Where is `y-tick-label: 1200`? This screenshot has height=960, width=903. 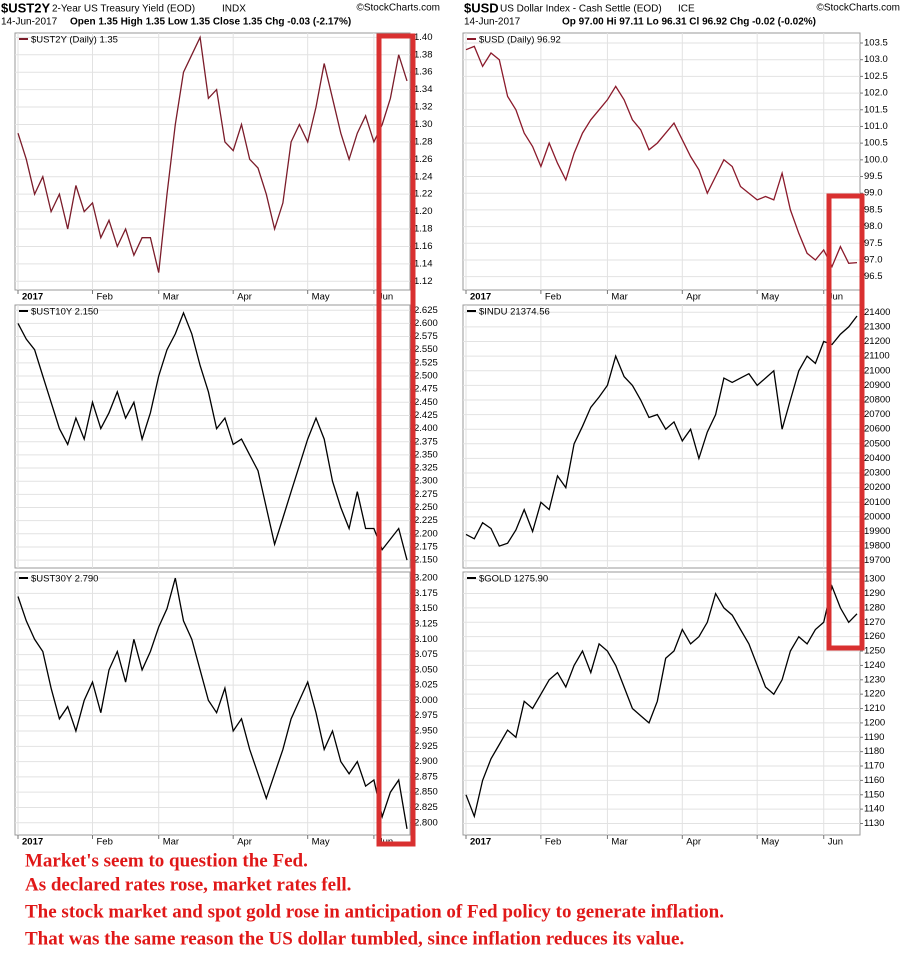
y-tick-label: 1200 is located at coordinates (874, 722).